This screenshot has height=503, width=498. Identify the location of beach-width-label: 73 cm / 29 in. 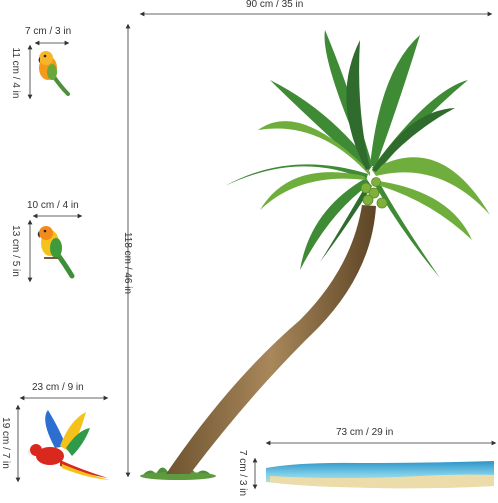
(365, 432).